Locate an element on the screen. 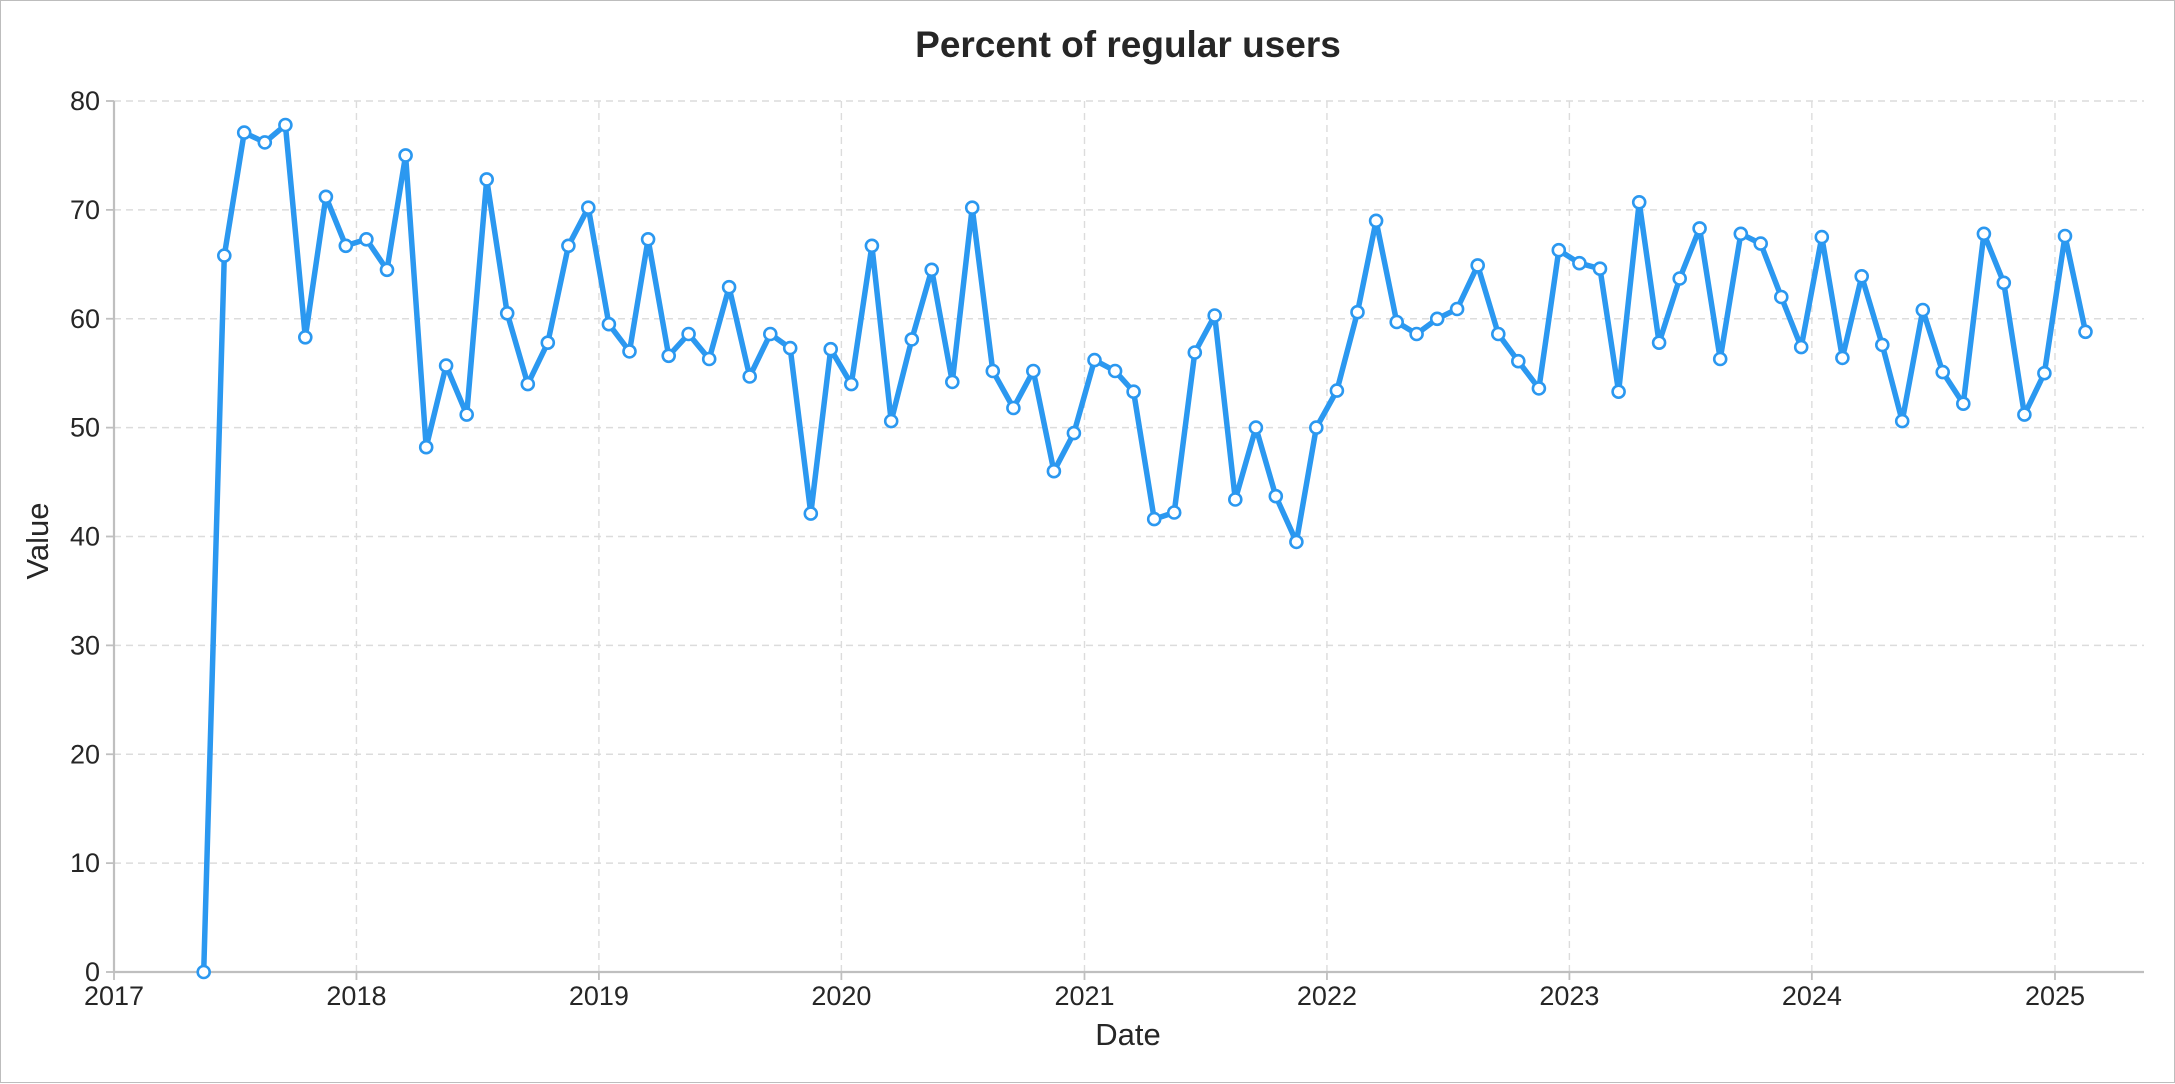 The image size is (2175, 1084). y-tick-label: 70 is located at coordinates (85, 210).